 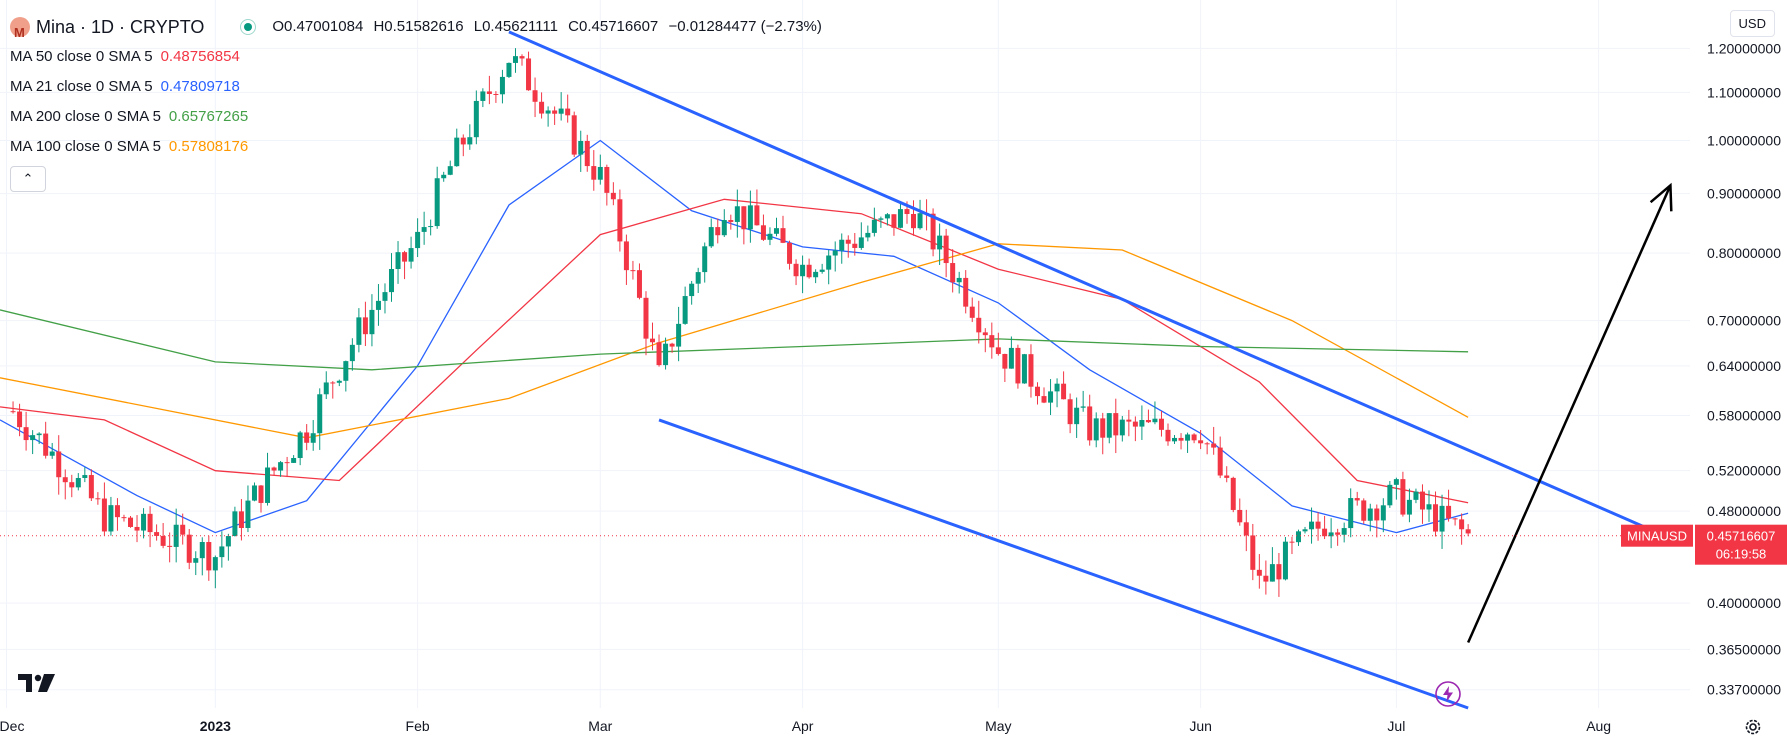 What do you see at coordinates (1752, 23) in the screenshot?
I see `currency-selector: USD` at bounding box center [1752, 23].